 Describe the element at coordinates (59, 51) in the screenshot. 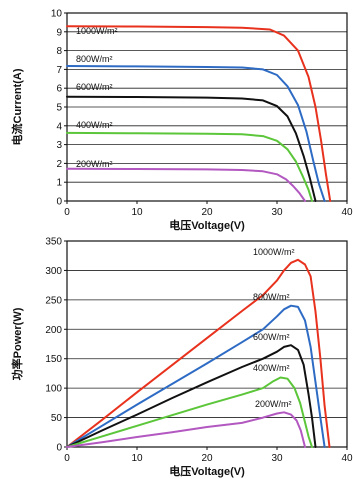

I see `y-tick-label: 8` at that location.